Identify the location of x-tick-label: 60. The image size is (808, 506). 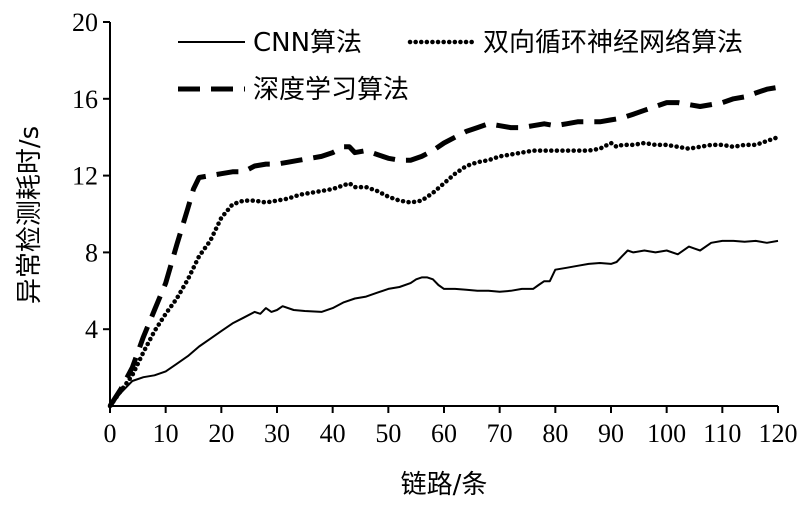
(444, 433).